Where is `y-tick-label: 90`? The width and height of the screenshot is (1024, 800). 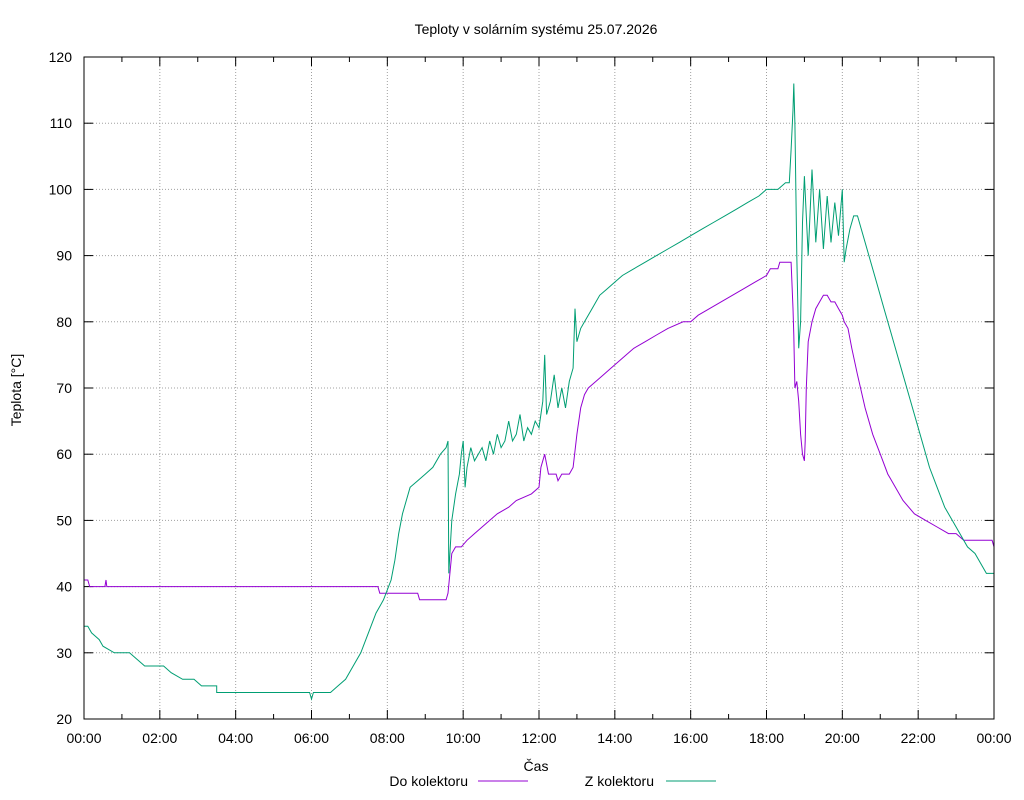
y-tick-label: 90 is located at coordinates (64, 256).